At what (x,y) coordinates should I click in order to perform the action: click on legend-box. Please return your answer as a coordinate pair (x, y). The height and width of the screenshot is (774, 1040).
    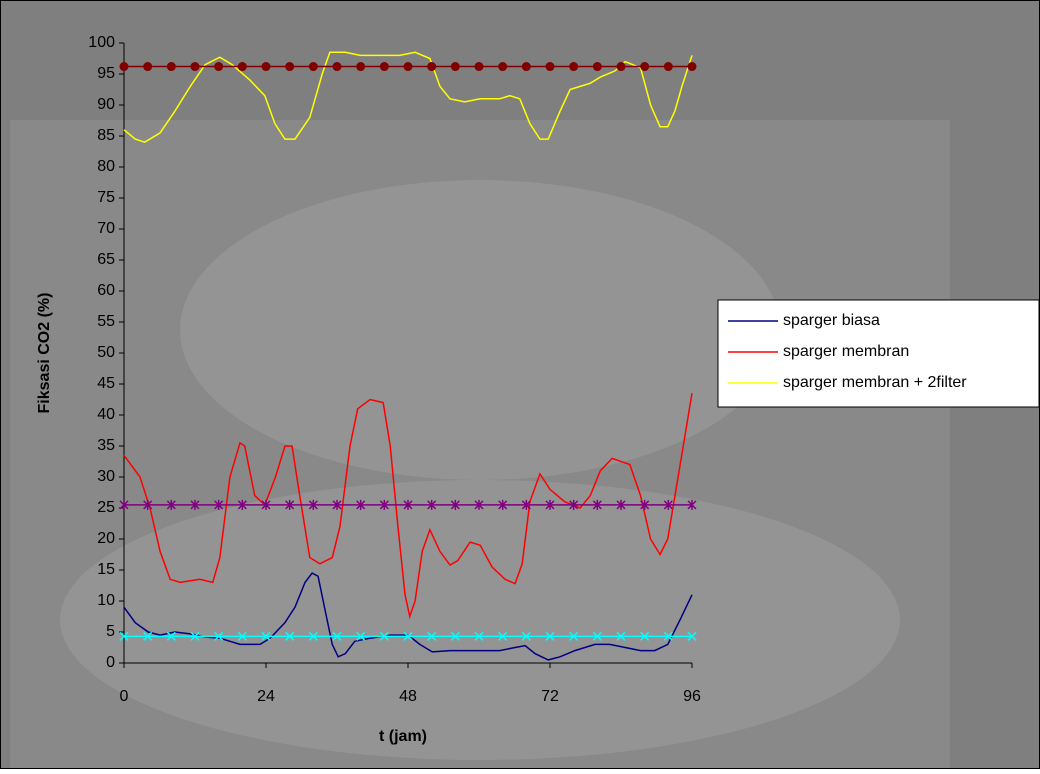
    Looking at the image, I should click on (878, 353).